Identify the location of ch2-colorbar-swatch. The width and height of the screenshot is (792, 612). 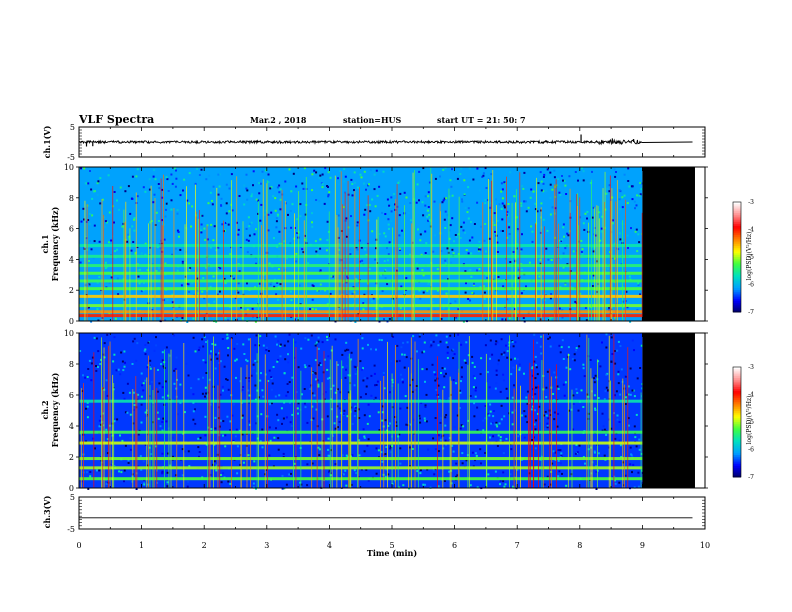
(737, 419).